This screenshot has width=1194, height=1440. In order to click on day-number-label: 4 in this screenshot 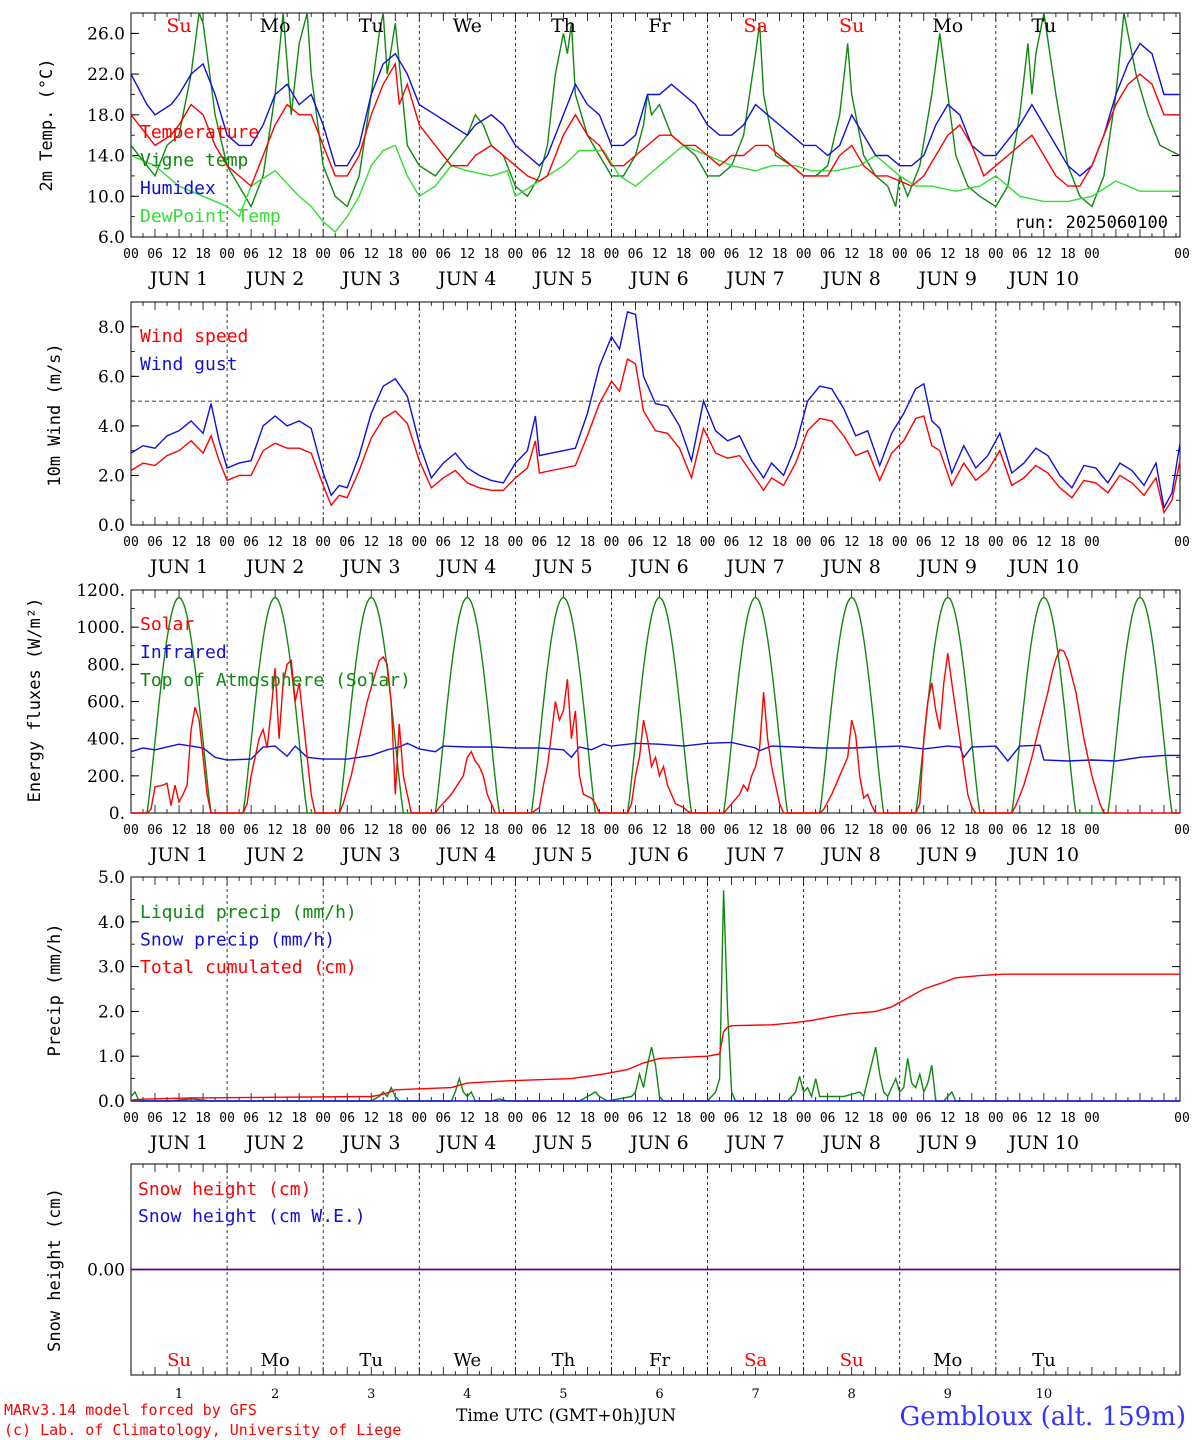, I will do `click(467, 1394)`.